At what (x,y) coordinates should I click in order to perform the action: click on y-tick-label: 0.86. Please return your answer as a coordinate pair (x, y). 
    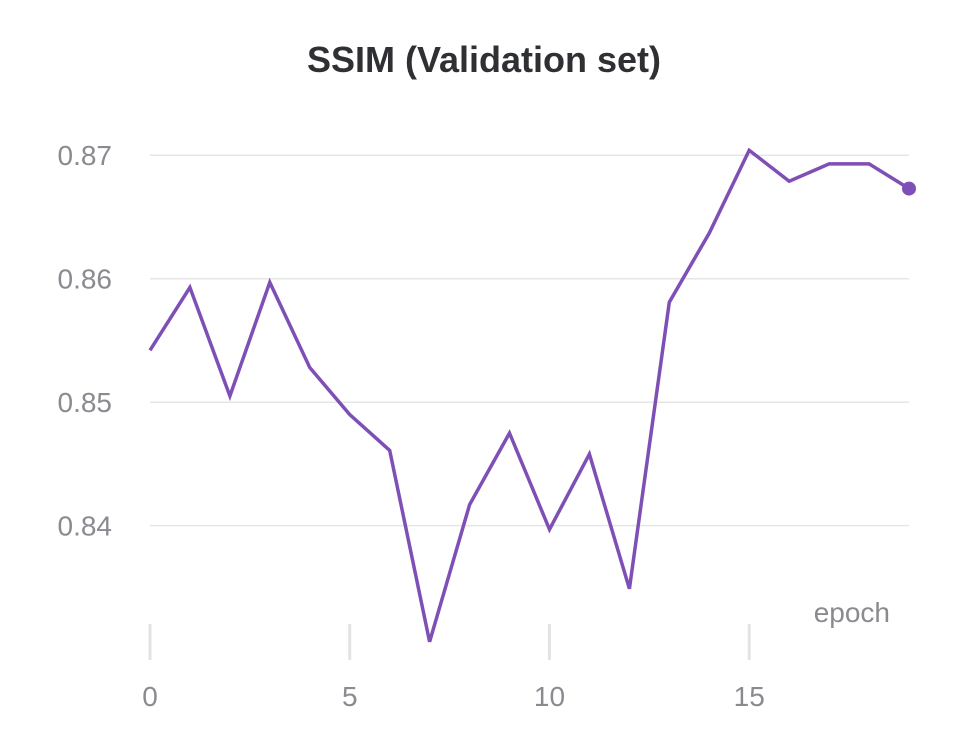
    Looking at the image, I should click on (85, 279).